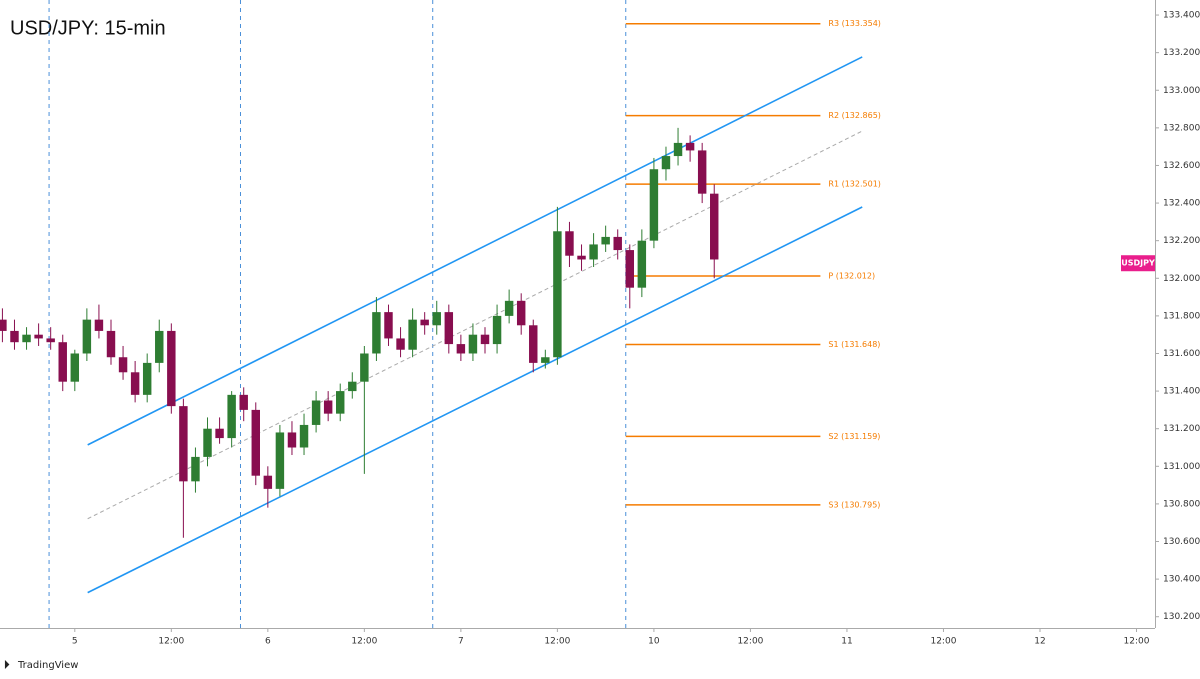 Image resolution: width=1200 pixels, height=679 pixels. I want to click on y-tick-label: 131.000, so click(1181, 467).